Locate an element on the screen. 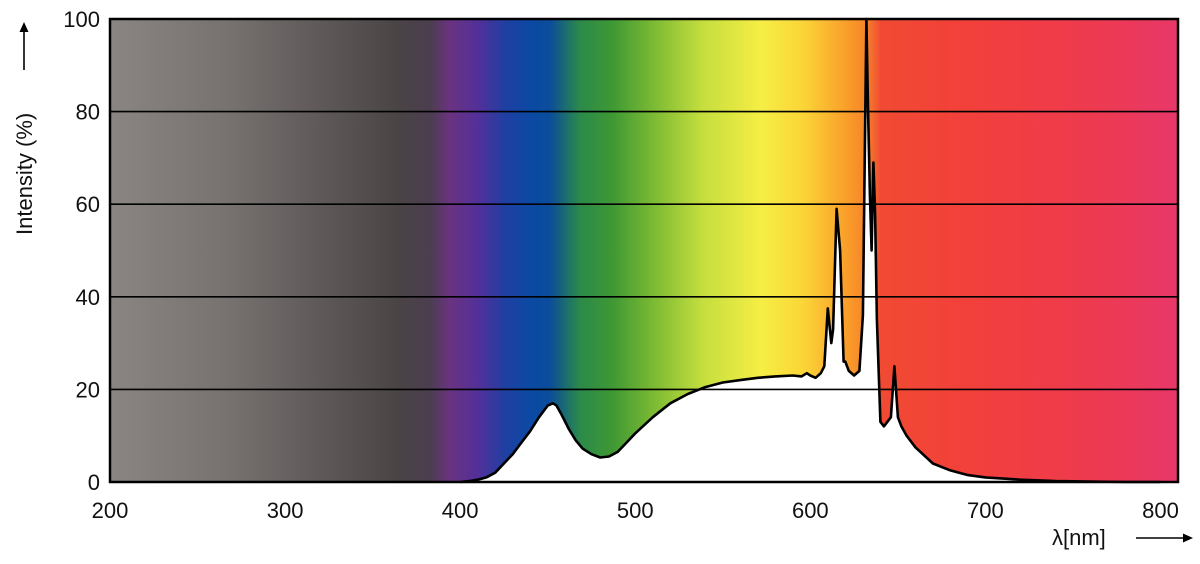 The width and height of the screenshot is (1200, 564). x-tick-label-400: 400 is located at coordinates (460, 510).